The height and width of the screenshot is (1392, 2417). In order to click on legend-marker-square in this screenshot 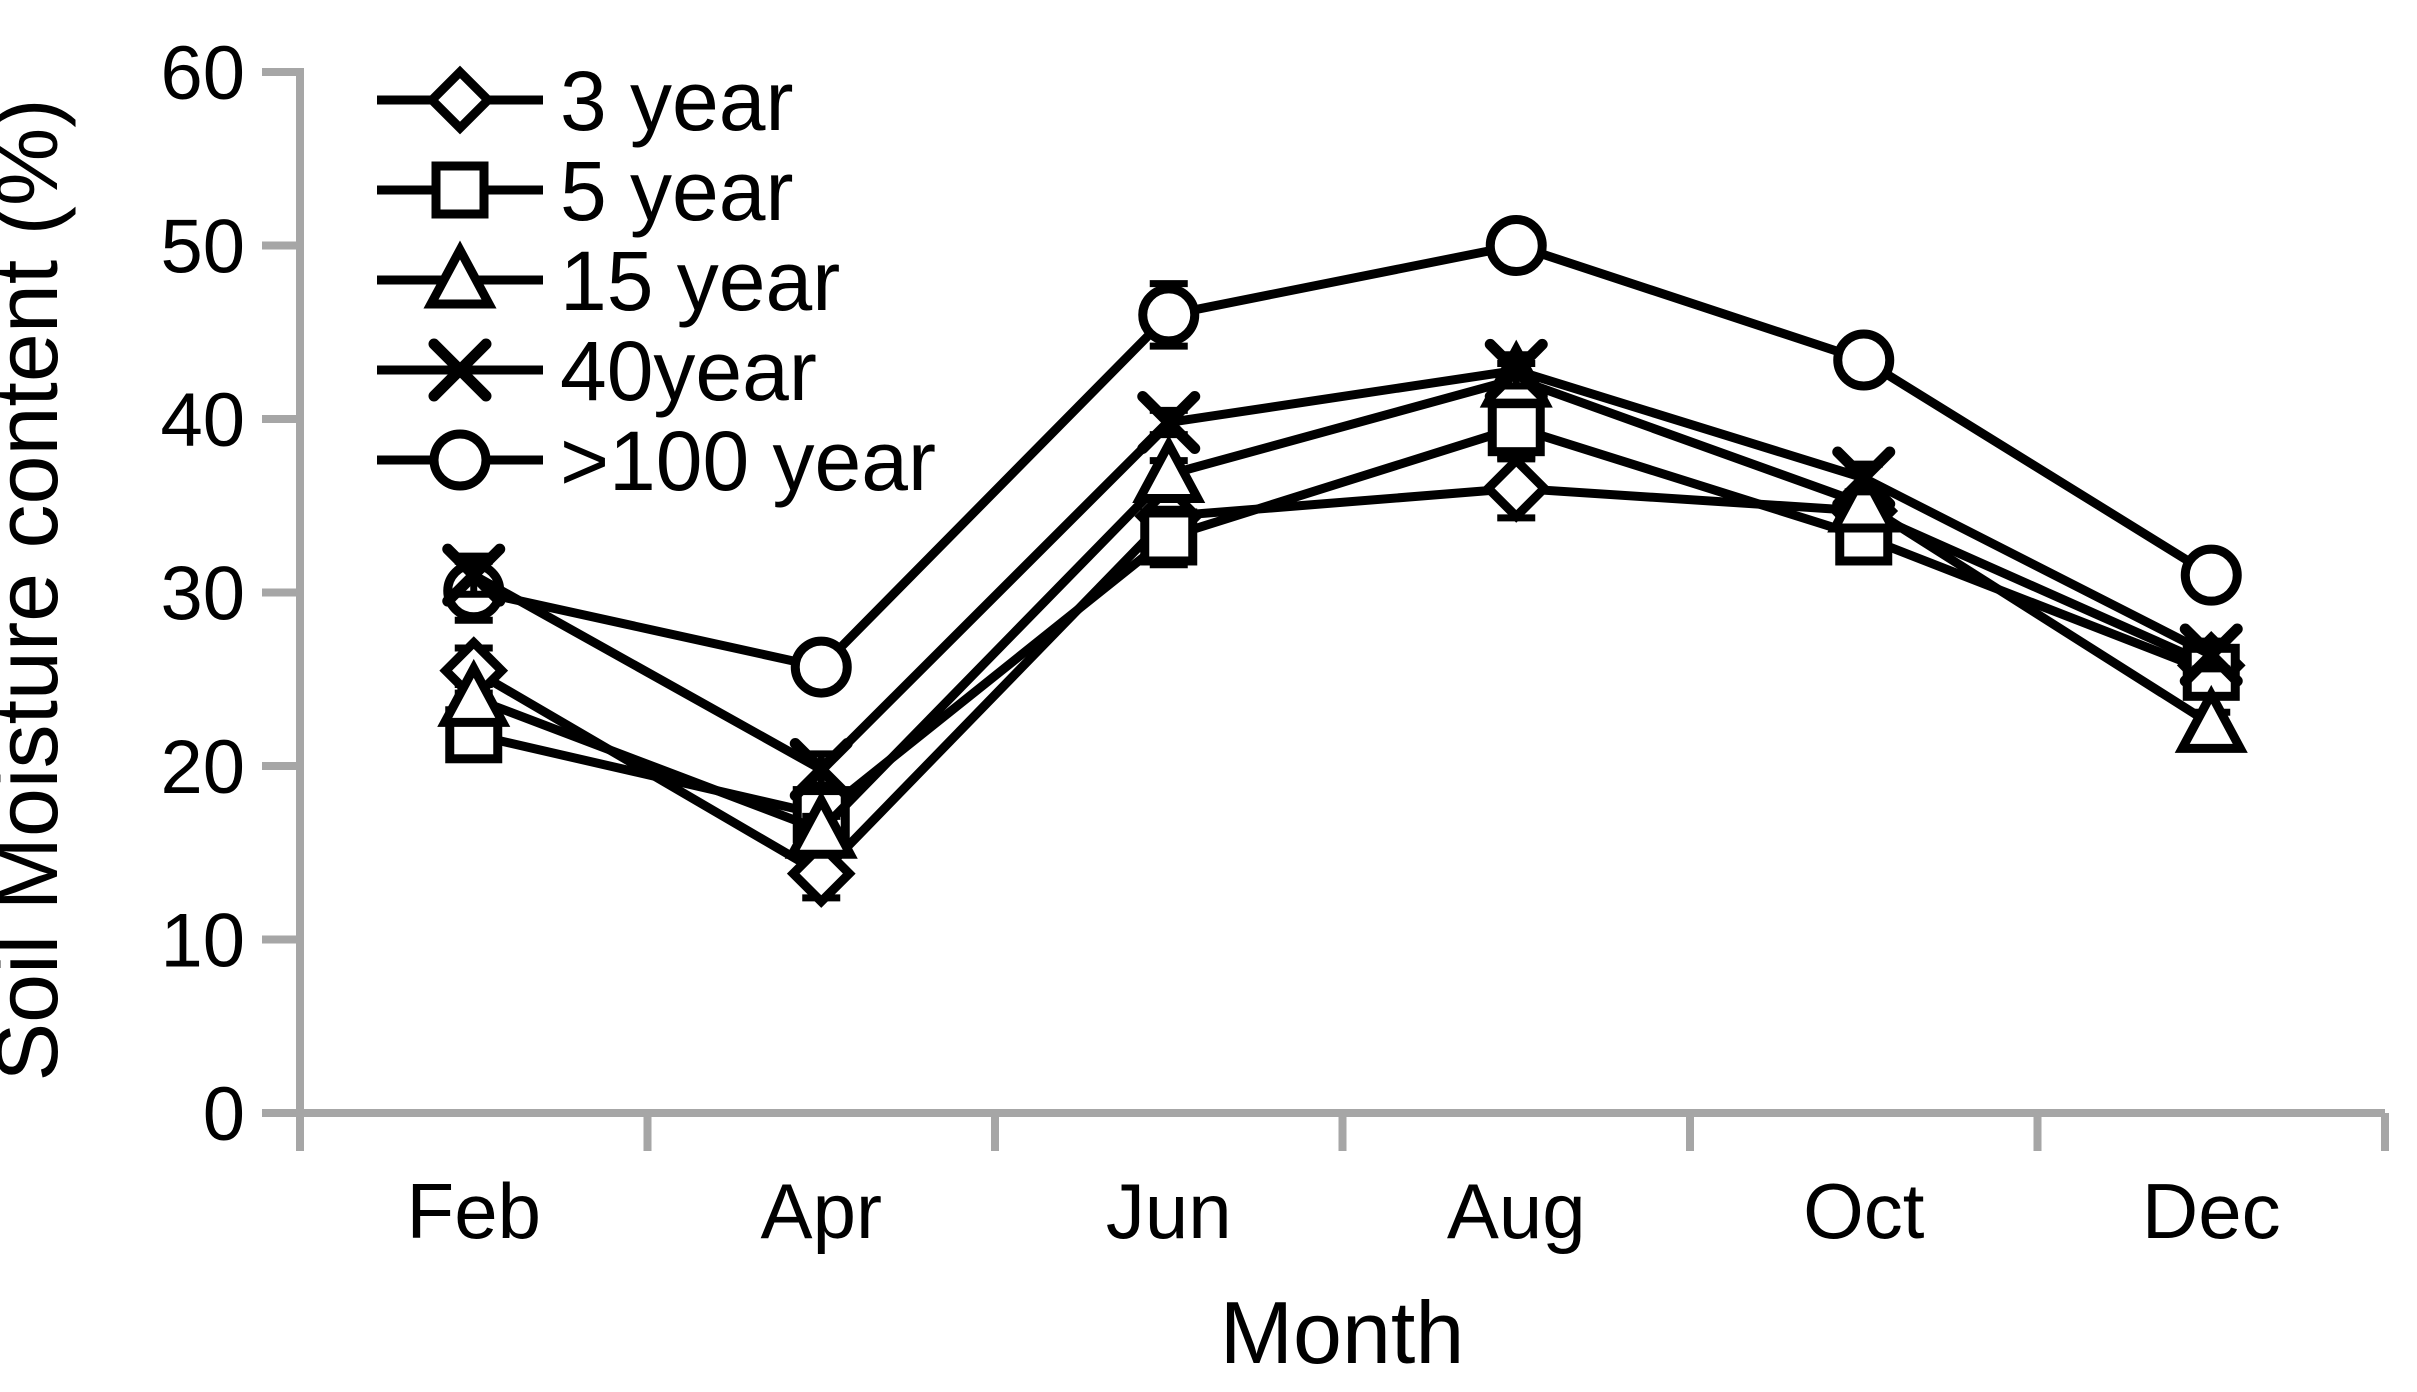, I will do `click(460, 190)`.